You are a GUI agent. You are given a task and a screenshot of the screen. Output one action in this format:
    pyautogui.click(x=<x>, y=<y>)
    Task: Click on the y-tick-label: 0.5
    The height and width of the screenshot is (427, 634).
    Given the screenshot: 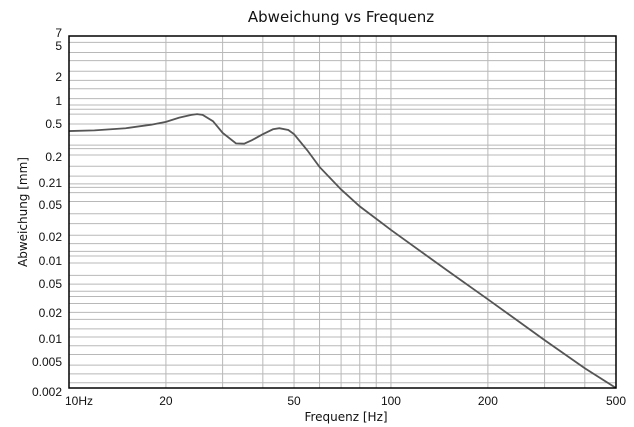 What is the action you would take?
    pyautogui.click(x=53, y=124)
    